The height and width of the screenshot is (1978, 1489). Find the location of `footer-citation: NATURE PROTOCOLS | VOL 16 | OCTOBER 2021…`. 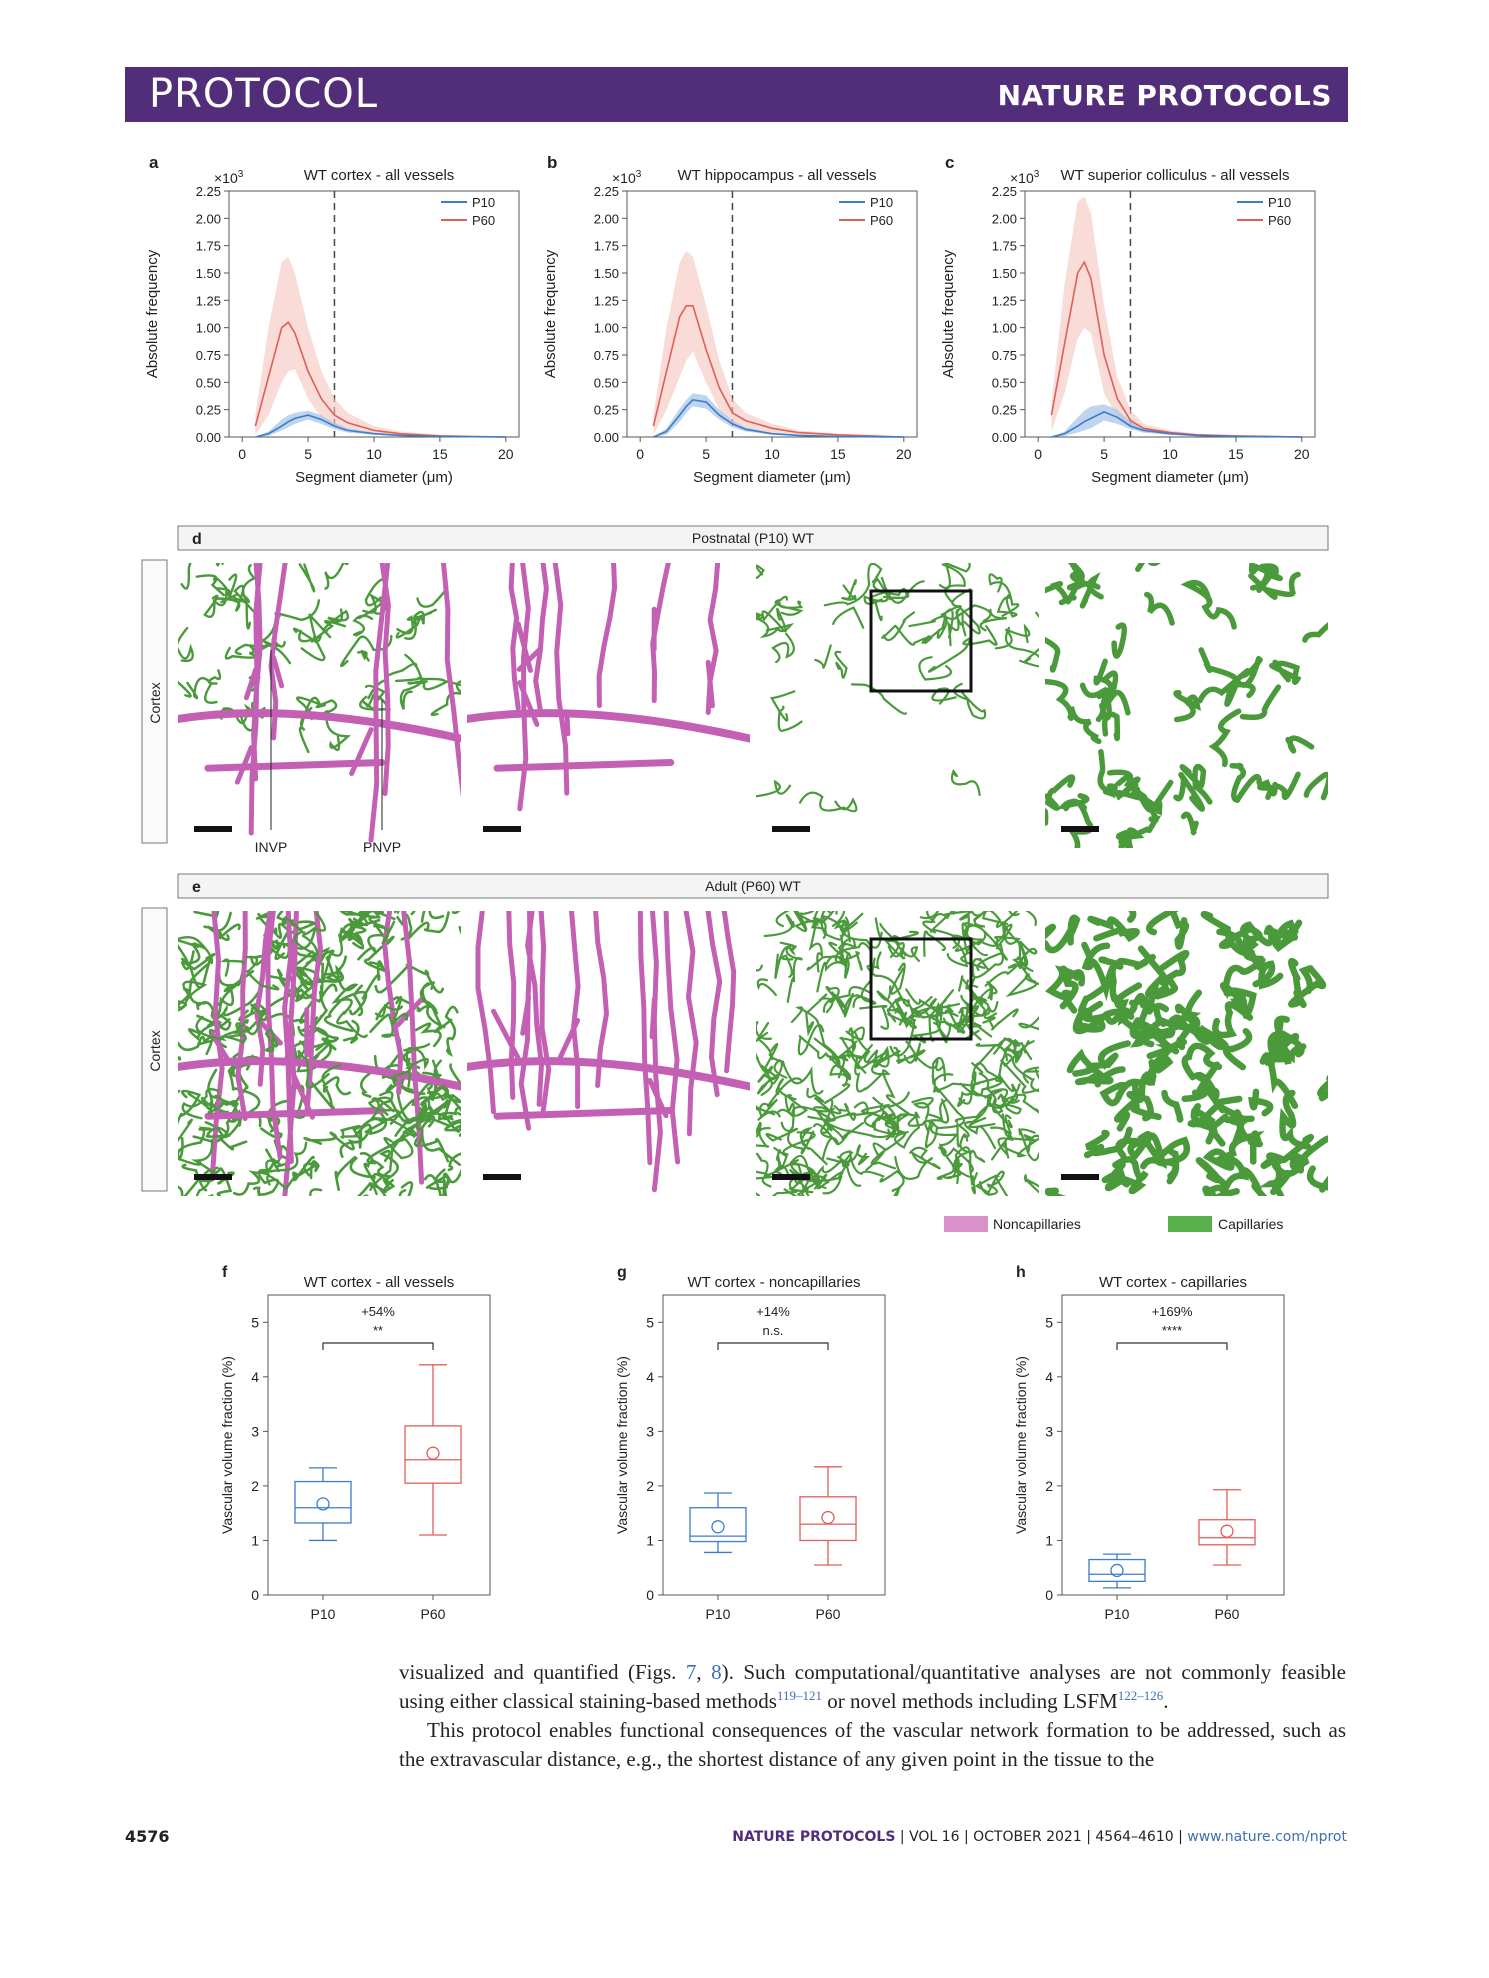

footer-citation: NATURE PROTOCOLS | VOL 16 | OCTOBER 2021… is located at coordinates (1039, 1837).